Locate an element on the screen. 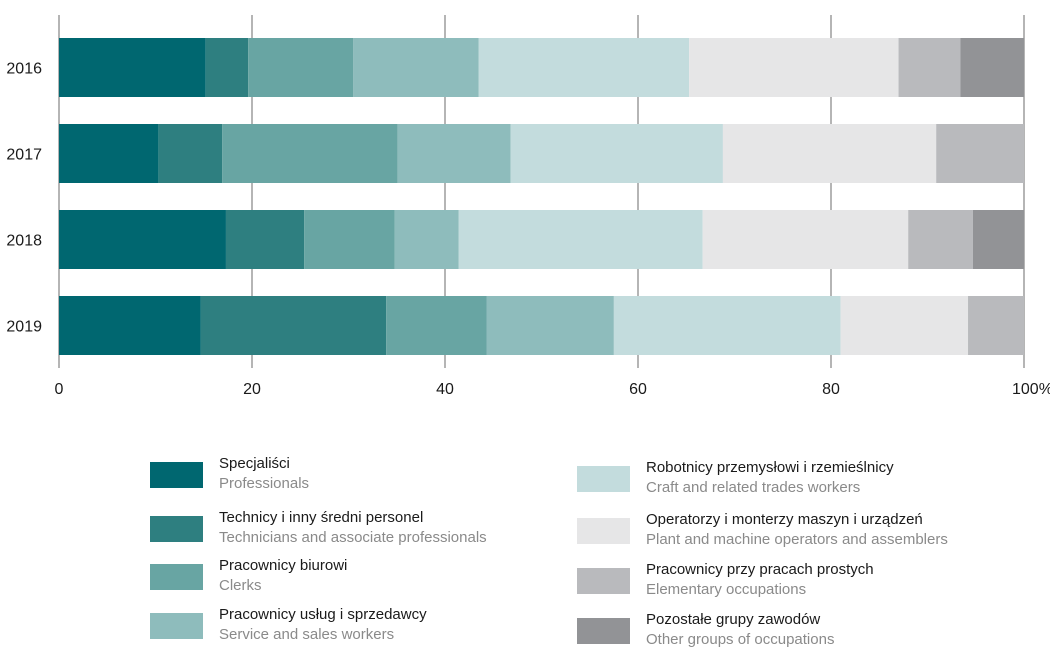  legend-label-en: Other groups of occupations is located at coordinates (740, 639).